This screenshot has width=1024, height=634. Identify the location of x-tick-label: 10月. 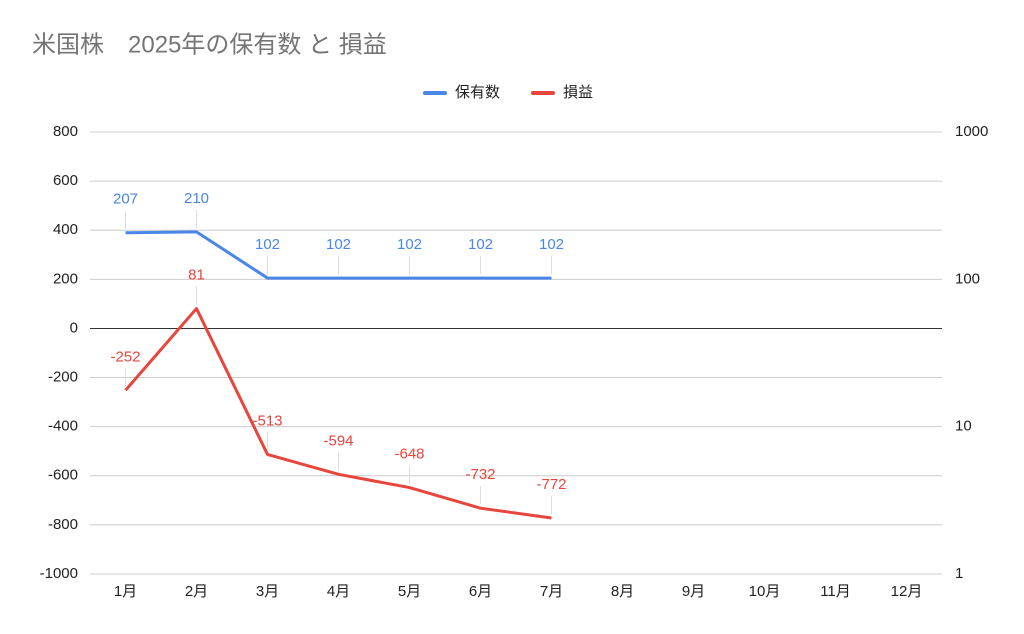
(765, 591).